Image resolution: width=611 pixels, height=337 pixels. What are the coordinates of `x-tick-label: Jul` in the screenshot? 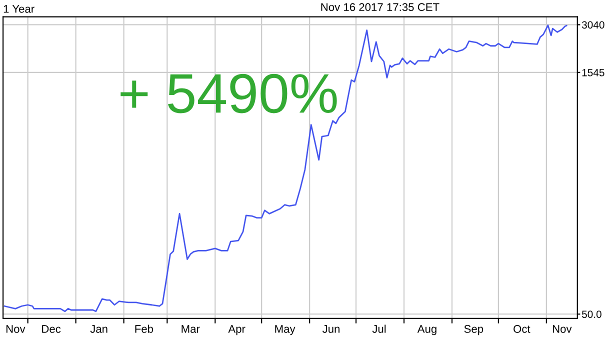 It's located at (379, 328).